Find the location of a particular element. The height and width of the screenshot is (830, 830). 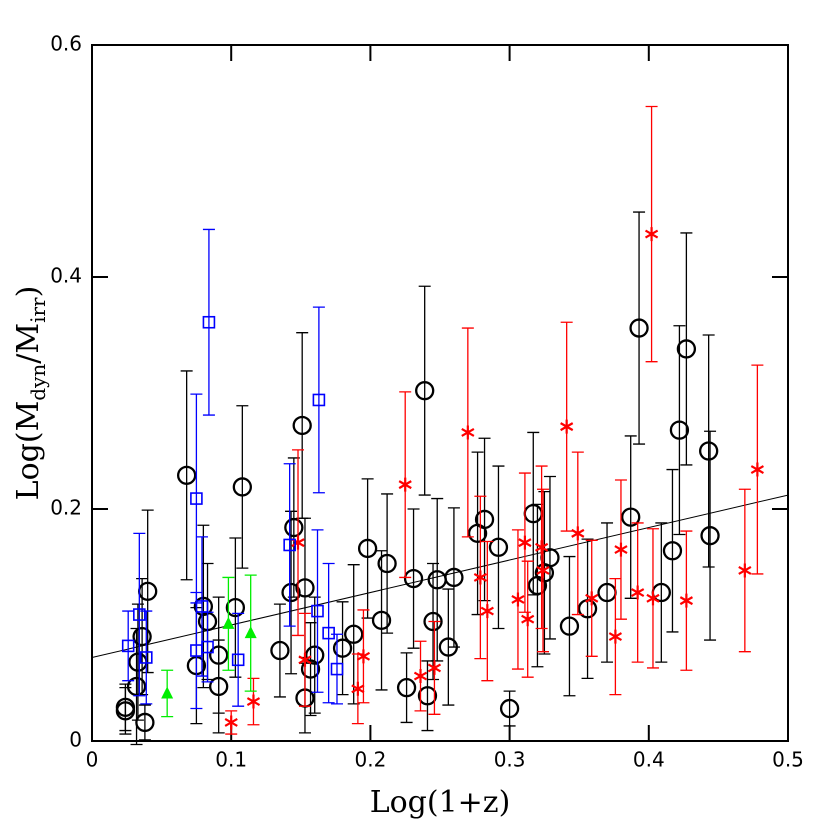

x-tick-label: 0 is located at coordinates (92, 760).